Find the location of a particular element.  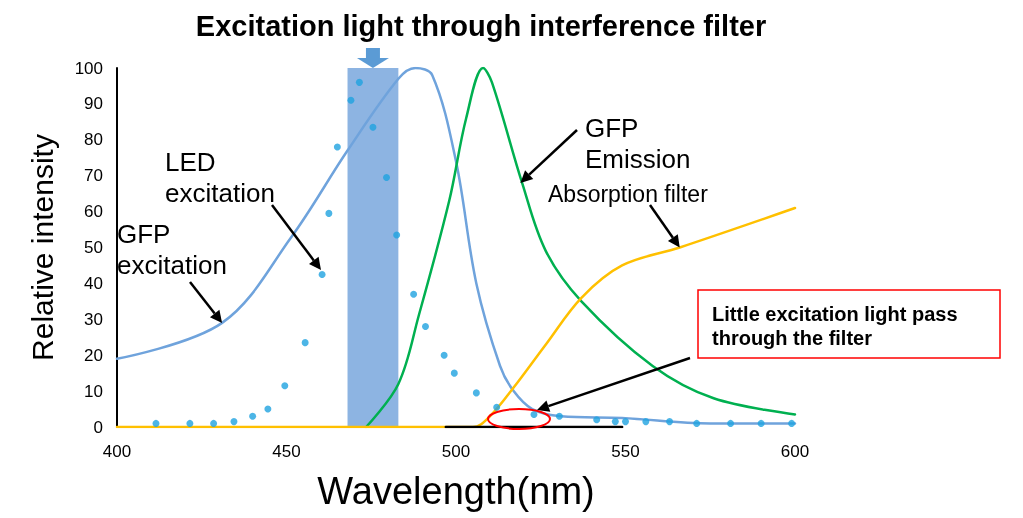

y-tick-label: 80 is located at coordinates (93, 140).